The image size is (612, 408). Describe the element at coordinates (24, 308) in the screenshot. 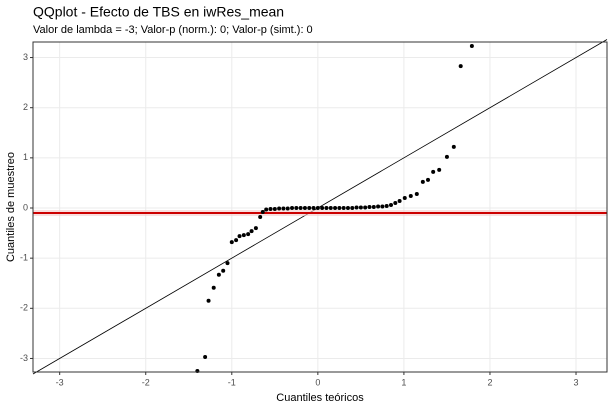

I see `y-tick-label: -2` at that location.